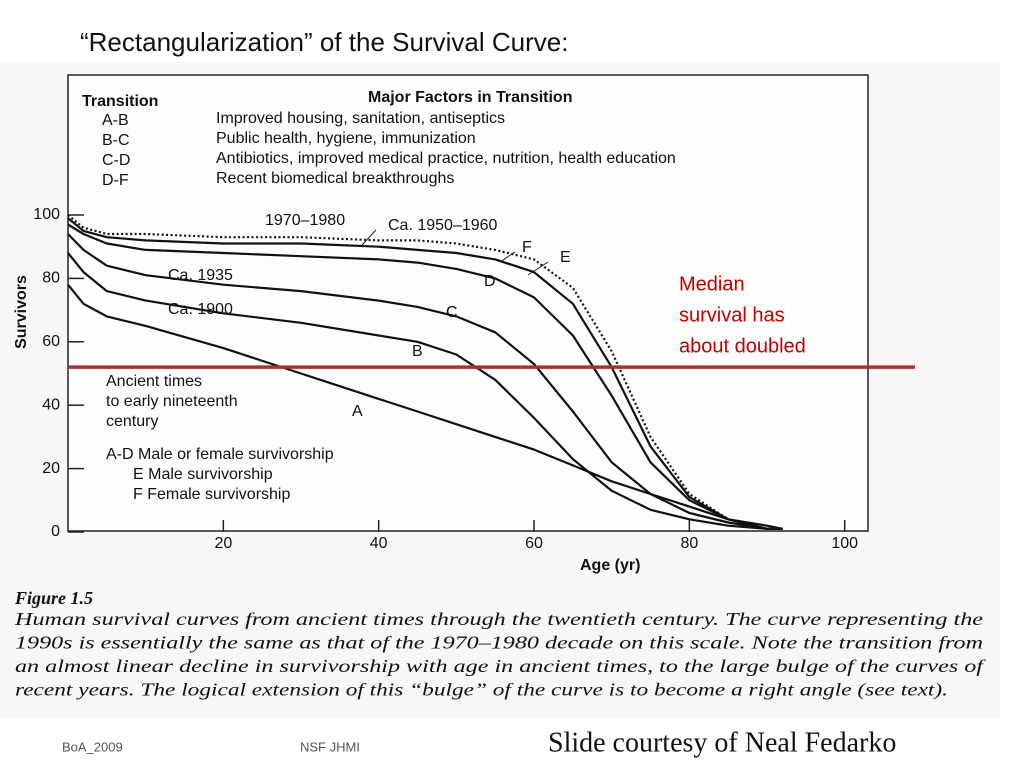 The image size is (1024, 768). I want to click on y-tick-label: 0, so click(55, 531).